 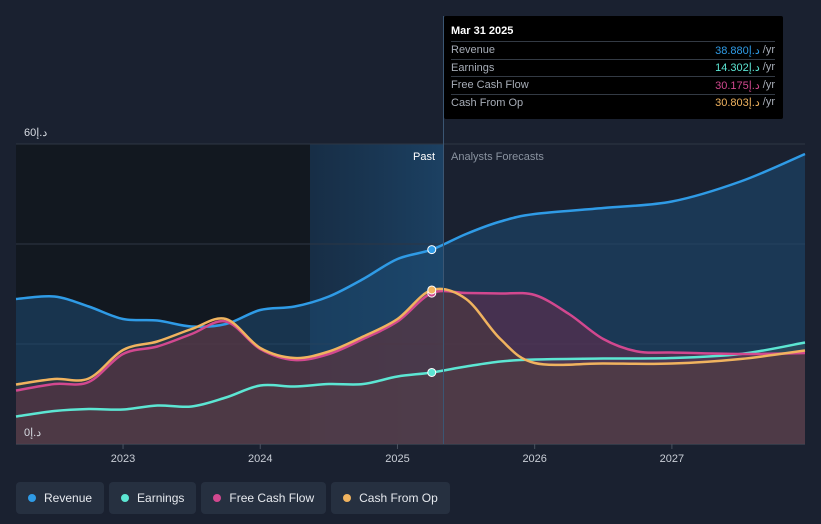 What do you see at coordinates (397, 459) in the screenshot?
I see `x-tick-label: 2025` at bounding box center [397, 459].